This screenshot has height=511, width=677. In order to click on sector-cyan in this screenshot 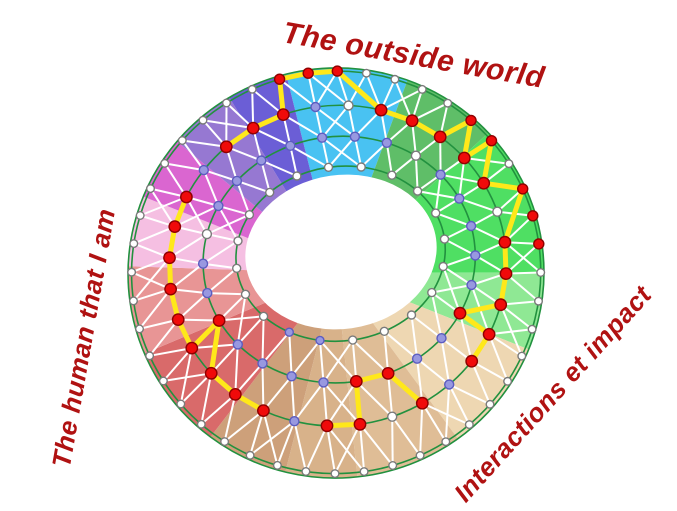, I will do `click(347, 170)`.